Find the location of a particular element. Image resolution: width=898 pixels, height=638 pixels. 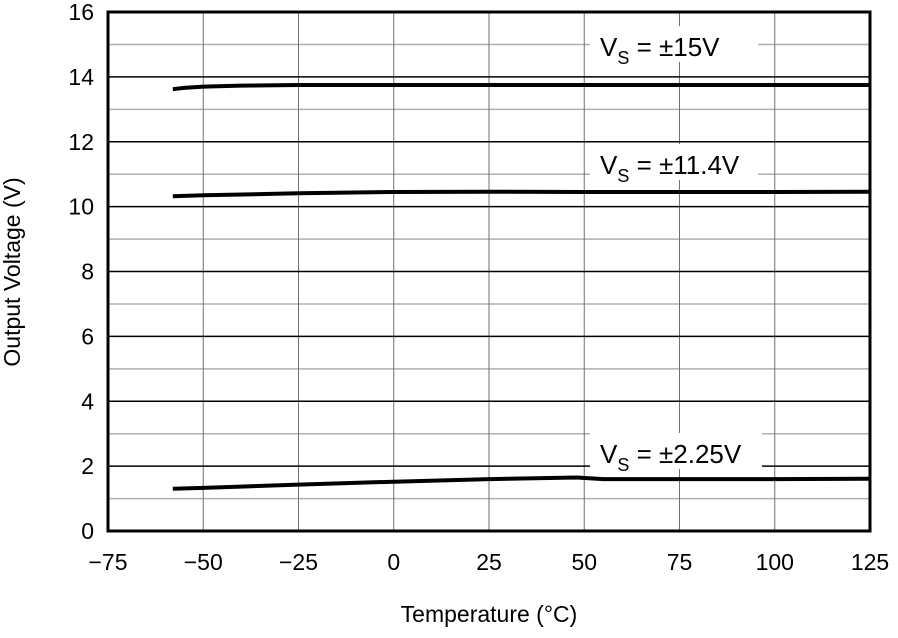

x-tick-label: 25 is located at coordinates (489, 562).